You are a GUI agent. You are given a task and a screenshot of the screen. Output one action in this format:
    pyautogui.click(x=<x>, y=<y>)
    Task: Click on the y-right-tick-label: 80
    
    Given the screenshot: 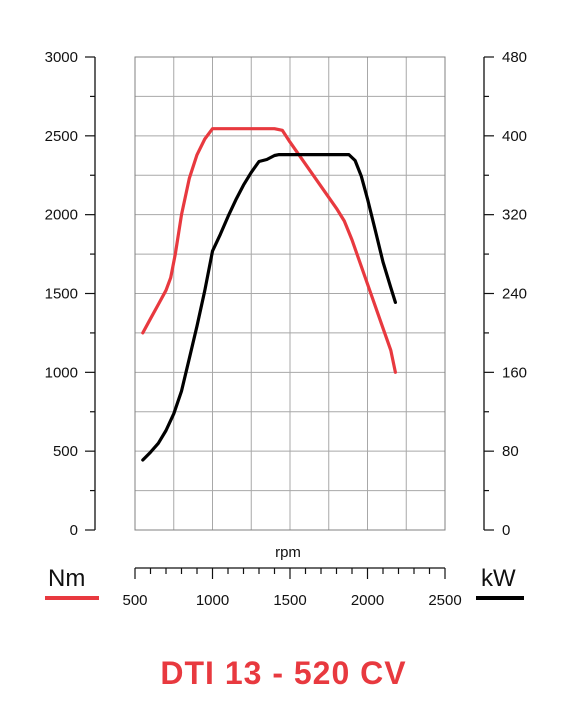 What is the action you would take?
    pyautogui.click(x=510, y=451)
    